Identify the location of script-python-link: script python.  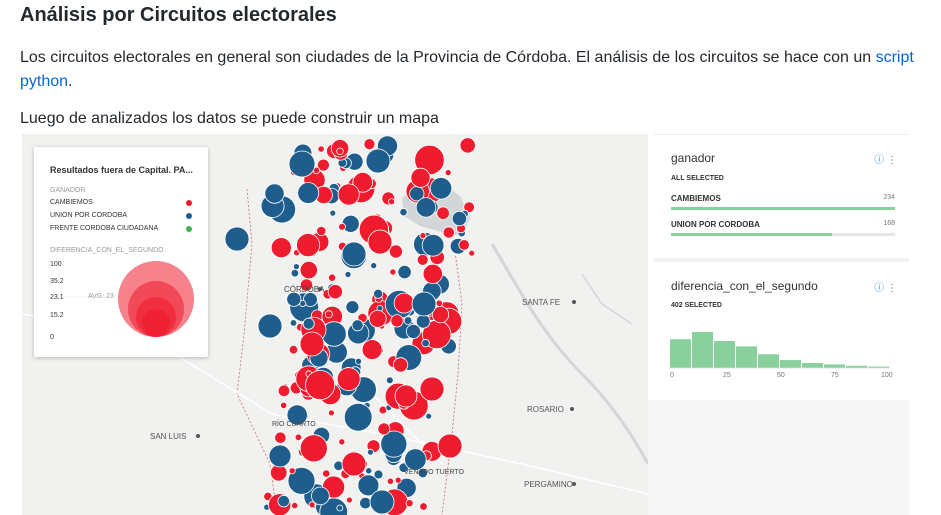
(467, 69).